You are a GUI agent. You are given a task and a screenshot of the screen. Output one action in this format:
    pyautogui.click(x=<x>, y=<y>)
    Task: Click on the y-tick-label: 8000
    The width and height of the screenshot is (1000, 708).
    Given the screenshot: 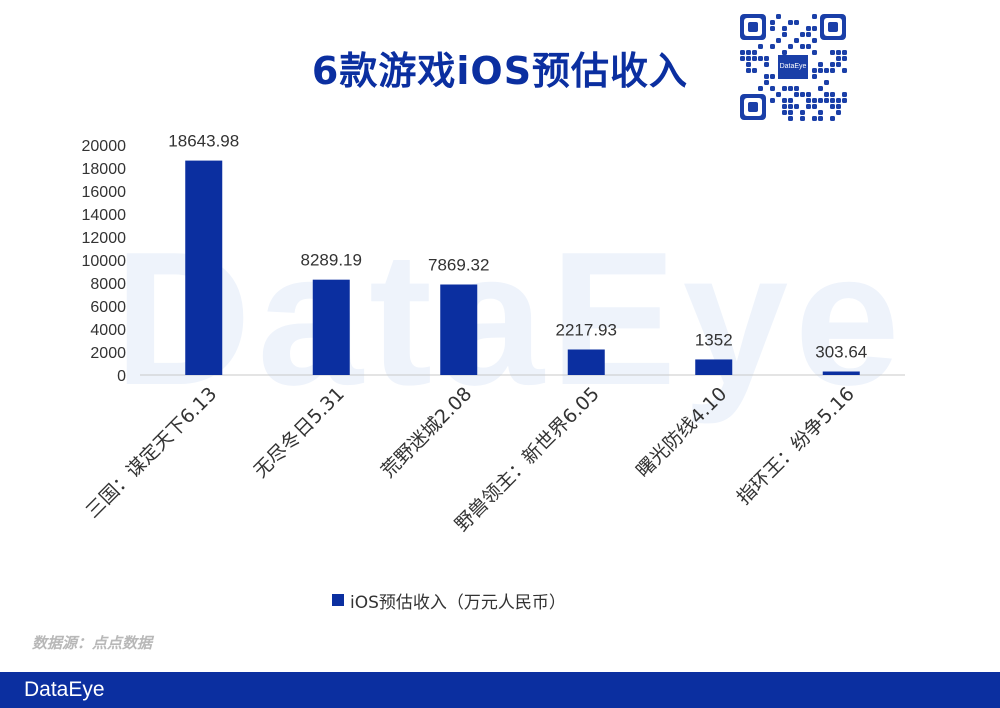 What is the action you would take?
    pyautogui.click(x=108, y=284)
    